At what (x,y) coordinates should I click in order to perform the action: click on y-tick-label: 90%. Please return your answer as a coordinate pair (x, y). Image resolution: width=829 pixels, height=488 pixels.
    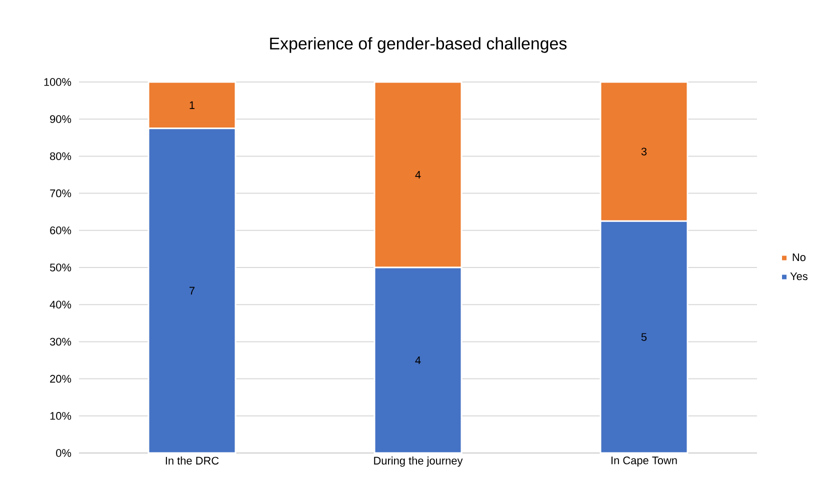
    Looking at the image, I should click on (61, 119).